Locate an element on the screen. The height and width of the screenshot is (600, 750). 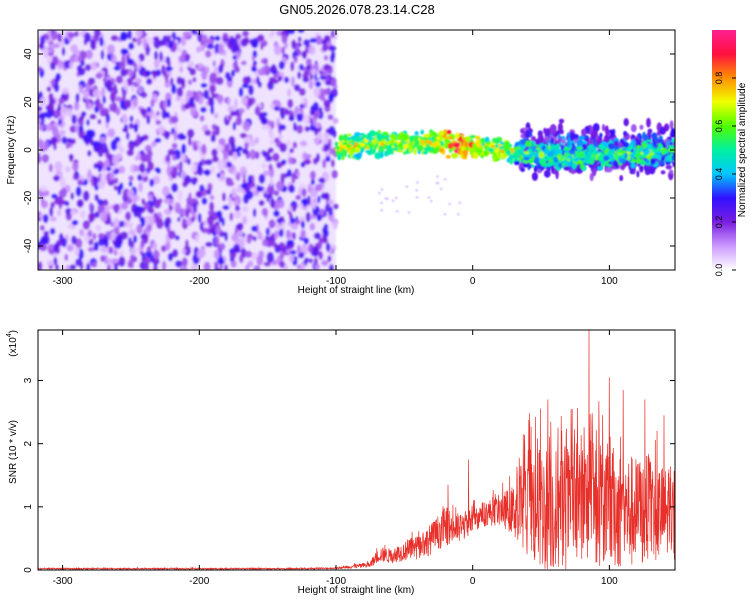
y-tick-label: -40 is located at coordinates (28, 245).